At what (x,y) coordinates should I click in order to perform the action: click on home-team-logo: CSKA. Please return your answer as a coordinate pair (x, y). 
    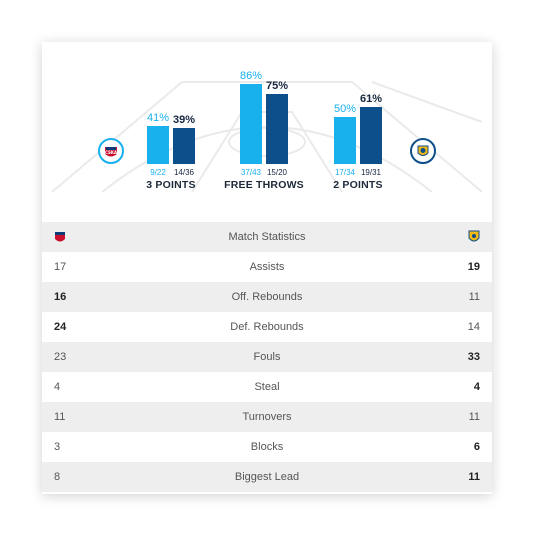
    Looking at the image, I should click on (111, 151).